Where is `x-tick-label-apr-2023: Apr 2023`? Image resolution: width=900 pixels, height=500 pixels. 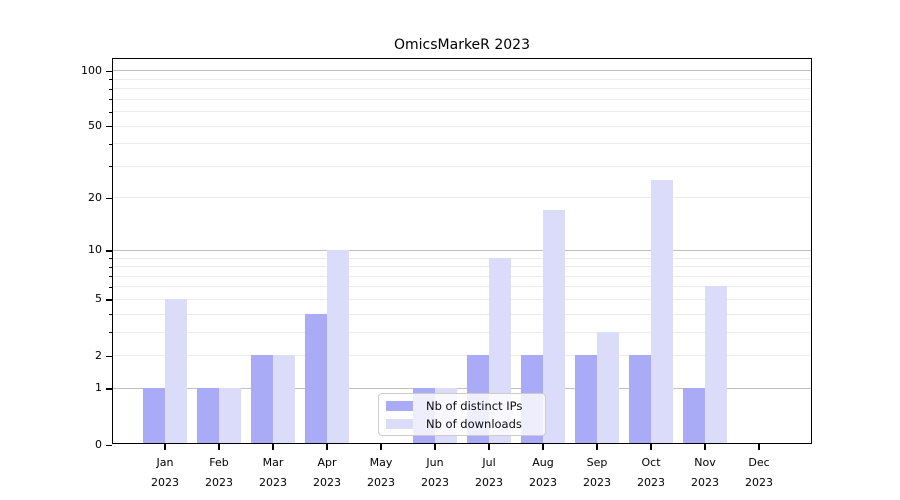 x-tick-label-apr-2023: Apr 2023 is located at coordinates (327, 472).